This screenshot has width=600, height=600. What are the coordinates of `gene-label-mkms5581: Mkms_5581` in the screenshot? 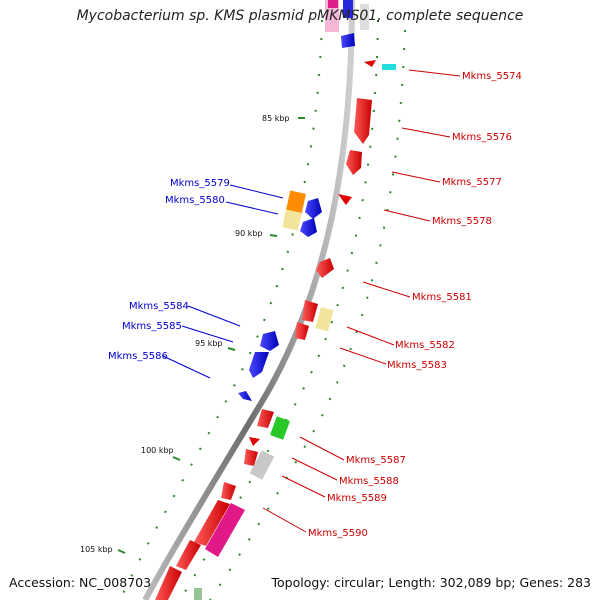 It's located at (442, 297).